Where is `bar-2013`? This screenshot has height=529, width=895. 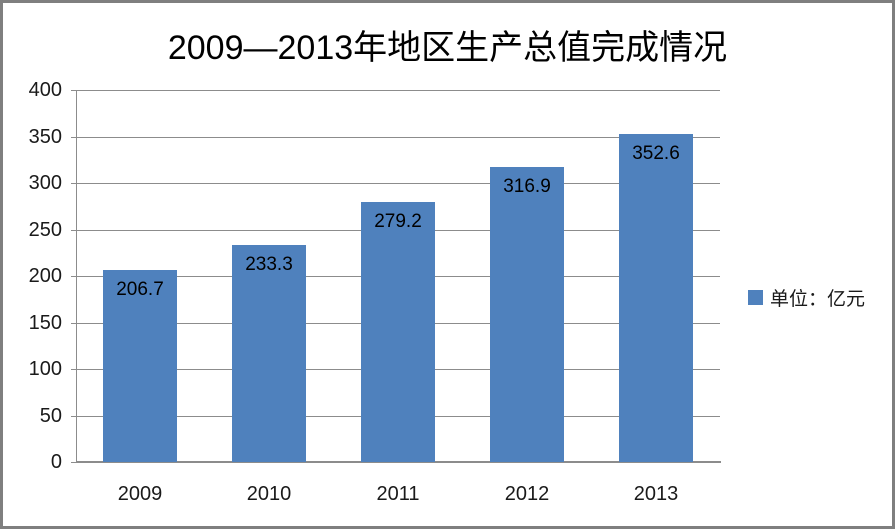
bar-2013 is located at coordinates (656, 298).